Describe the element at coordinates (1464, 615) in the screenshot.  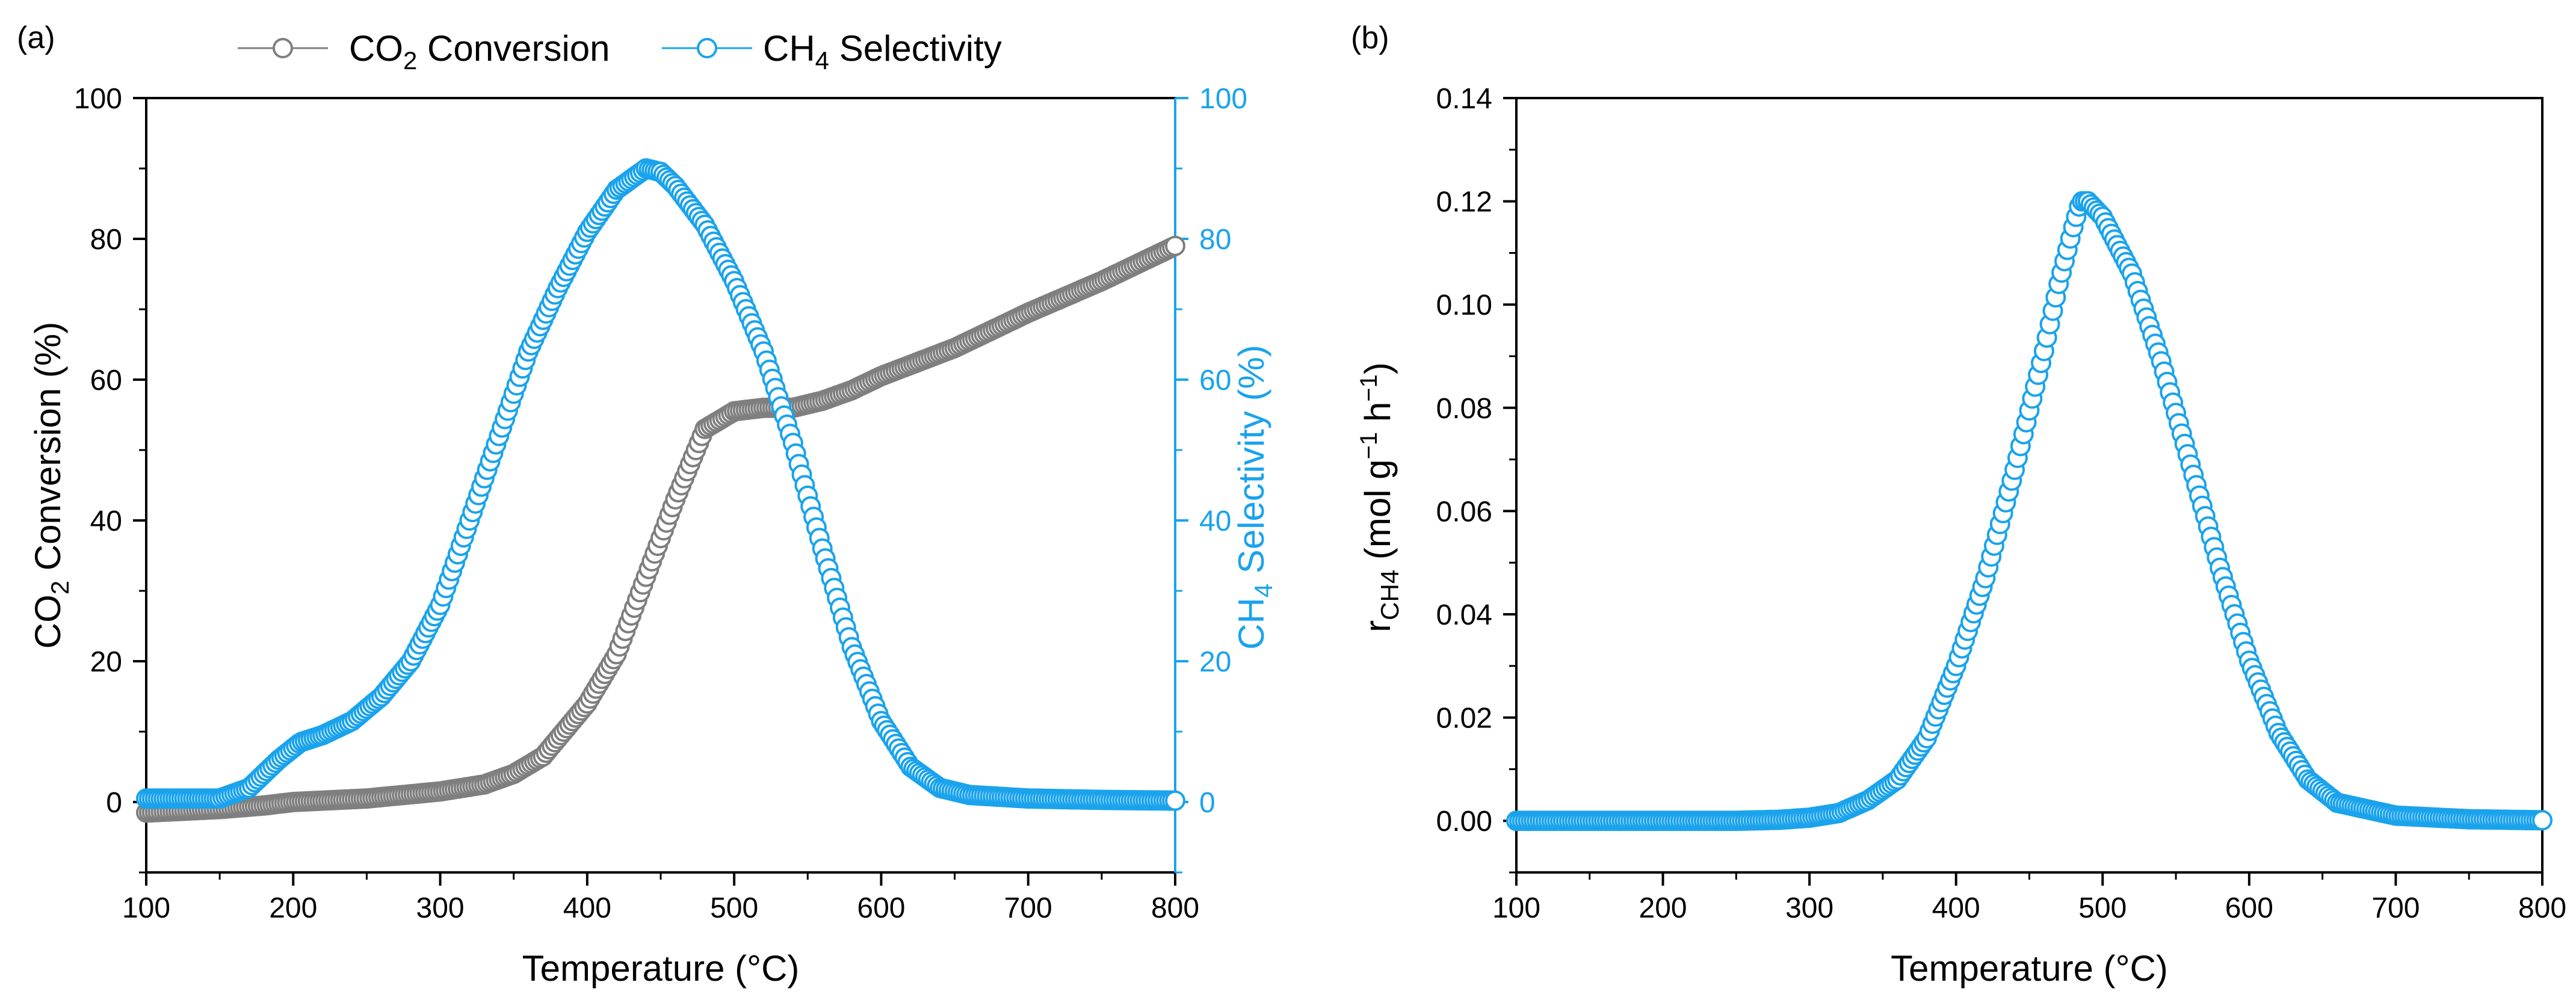
I see `y-tick-label: 0.04` at that location.